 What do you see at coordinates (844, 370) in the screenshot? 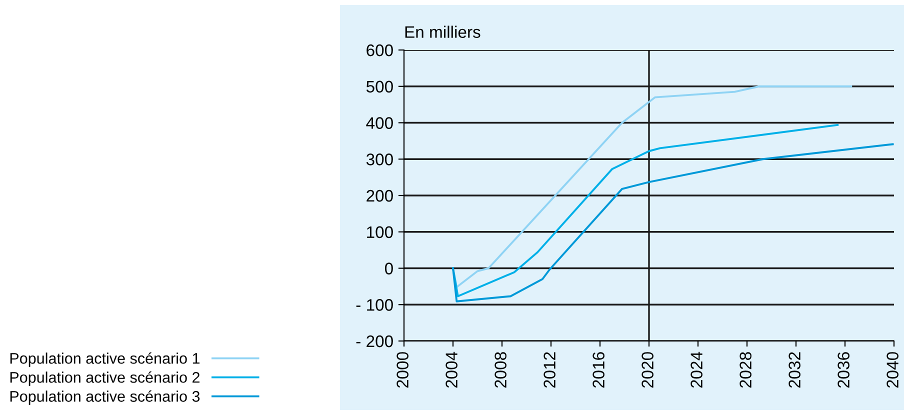
I see `x-tick-label: 2036` at bounding box center [844, 370].